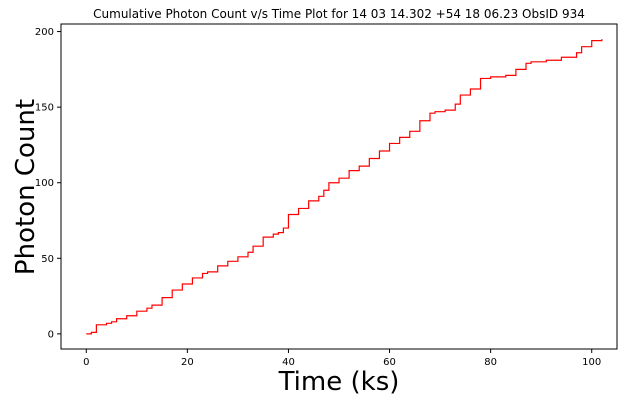 This screenshot has height=401, width=626. I want to click on y-axis-label: Photon Count, so click(26, 187).